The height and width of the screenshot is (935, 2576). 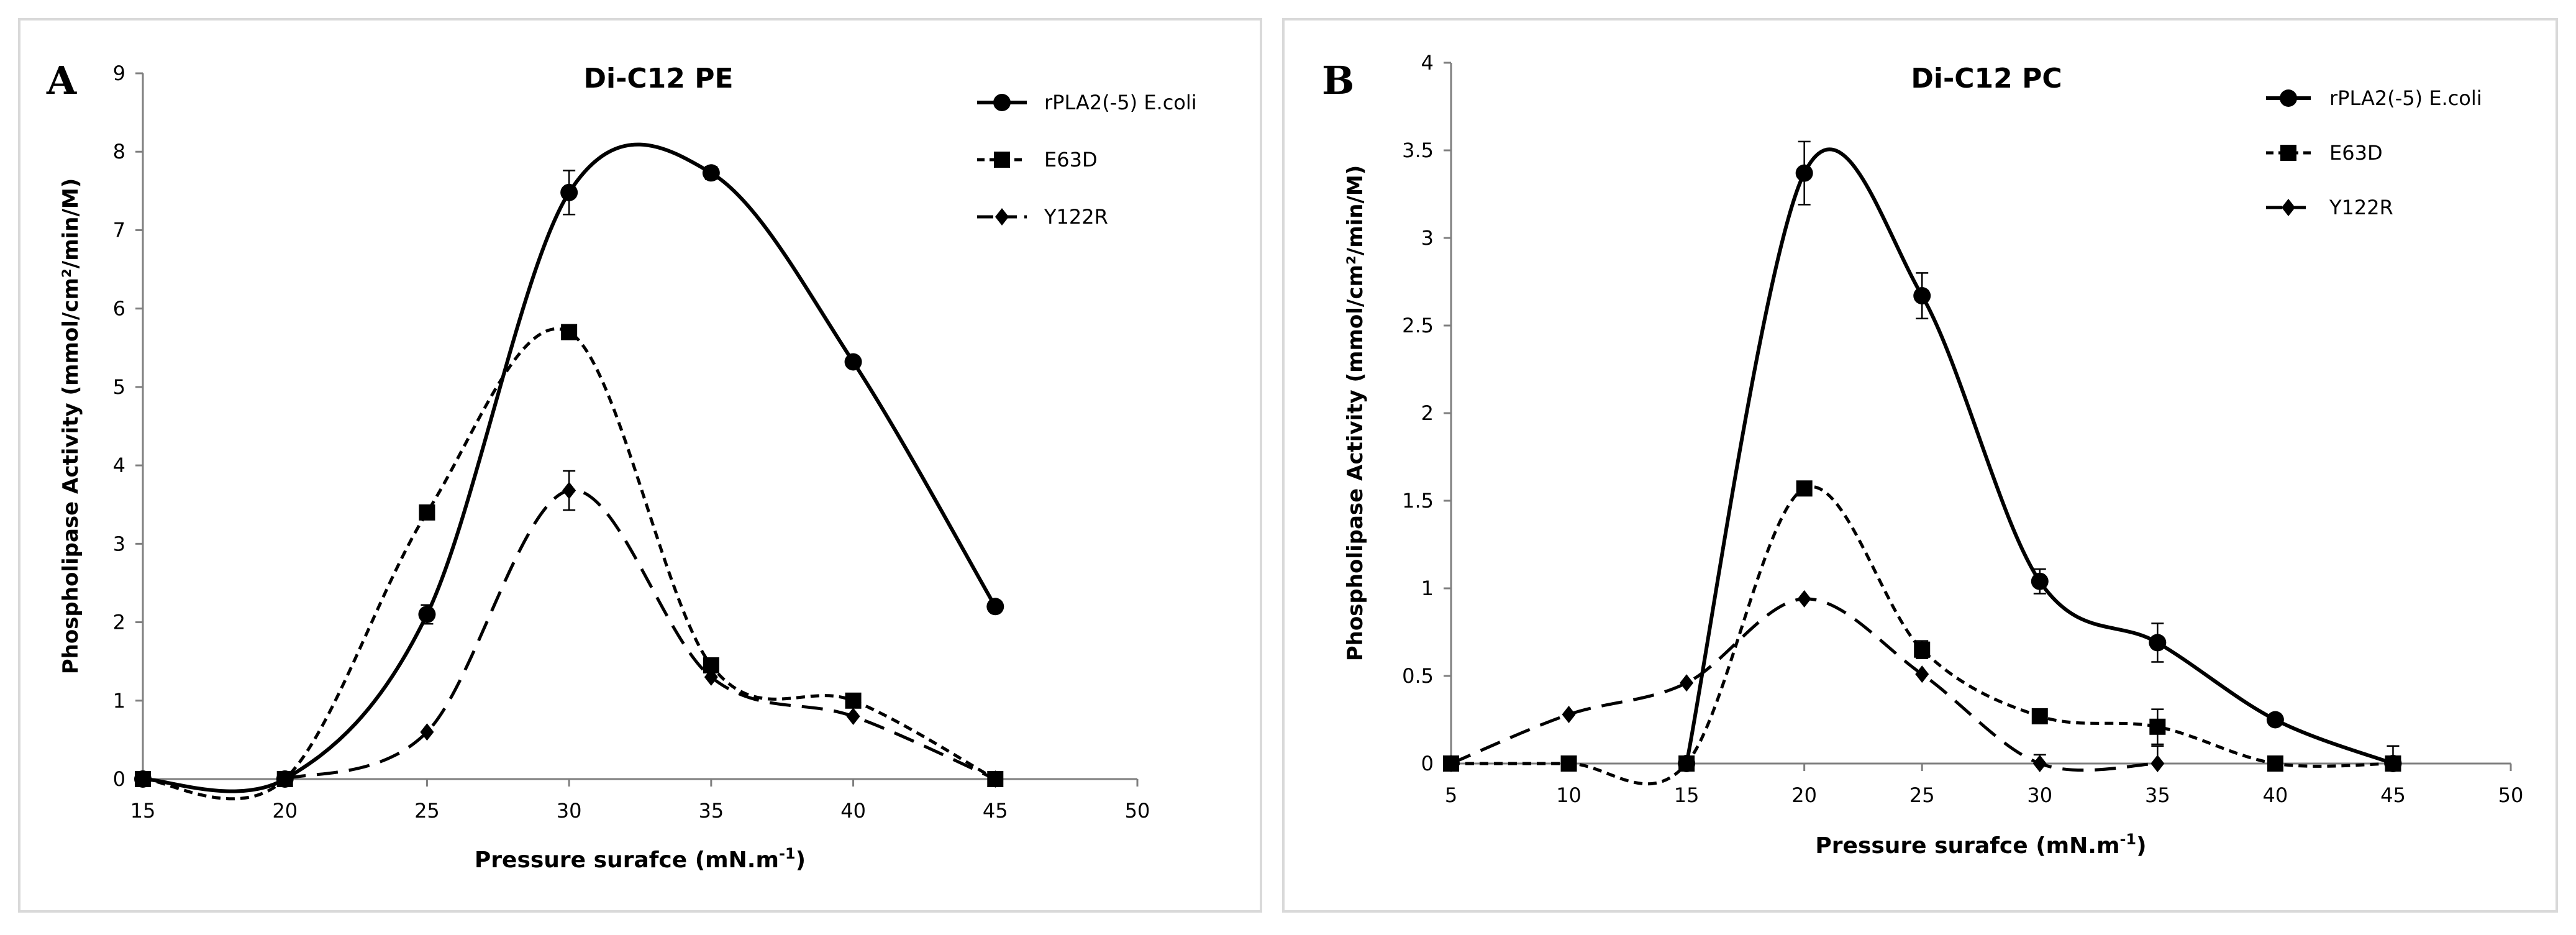 I want to click on chart-a-y-tick-label: 1, so click(x=119, y=701).